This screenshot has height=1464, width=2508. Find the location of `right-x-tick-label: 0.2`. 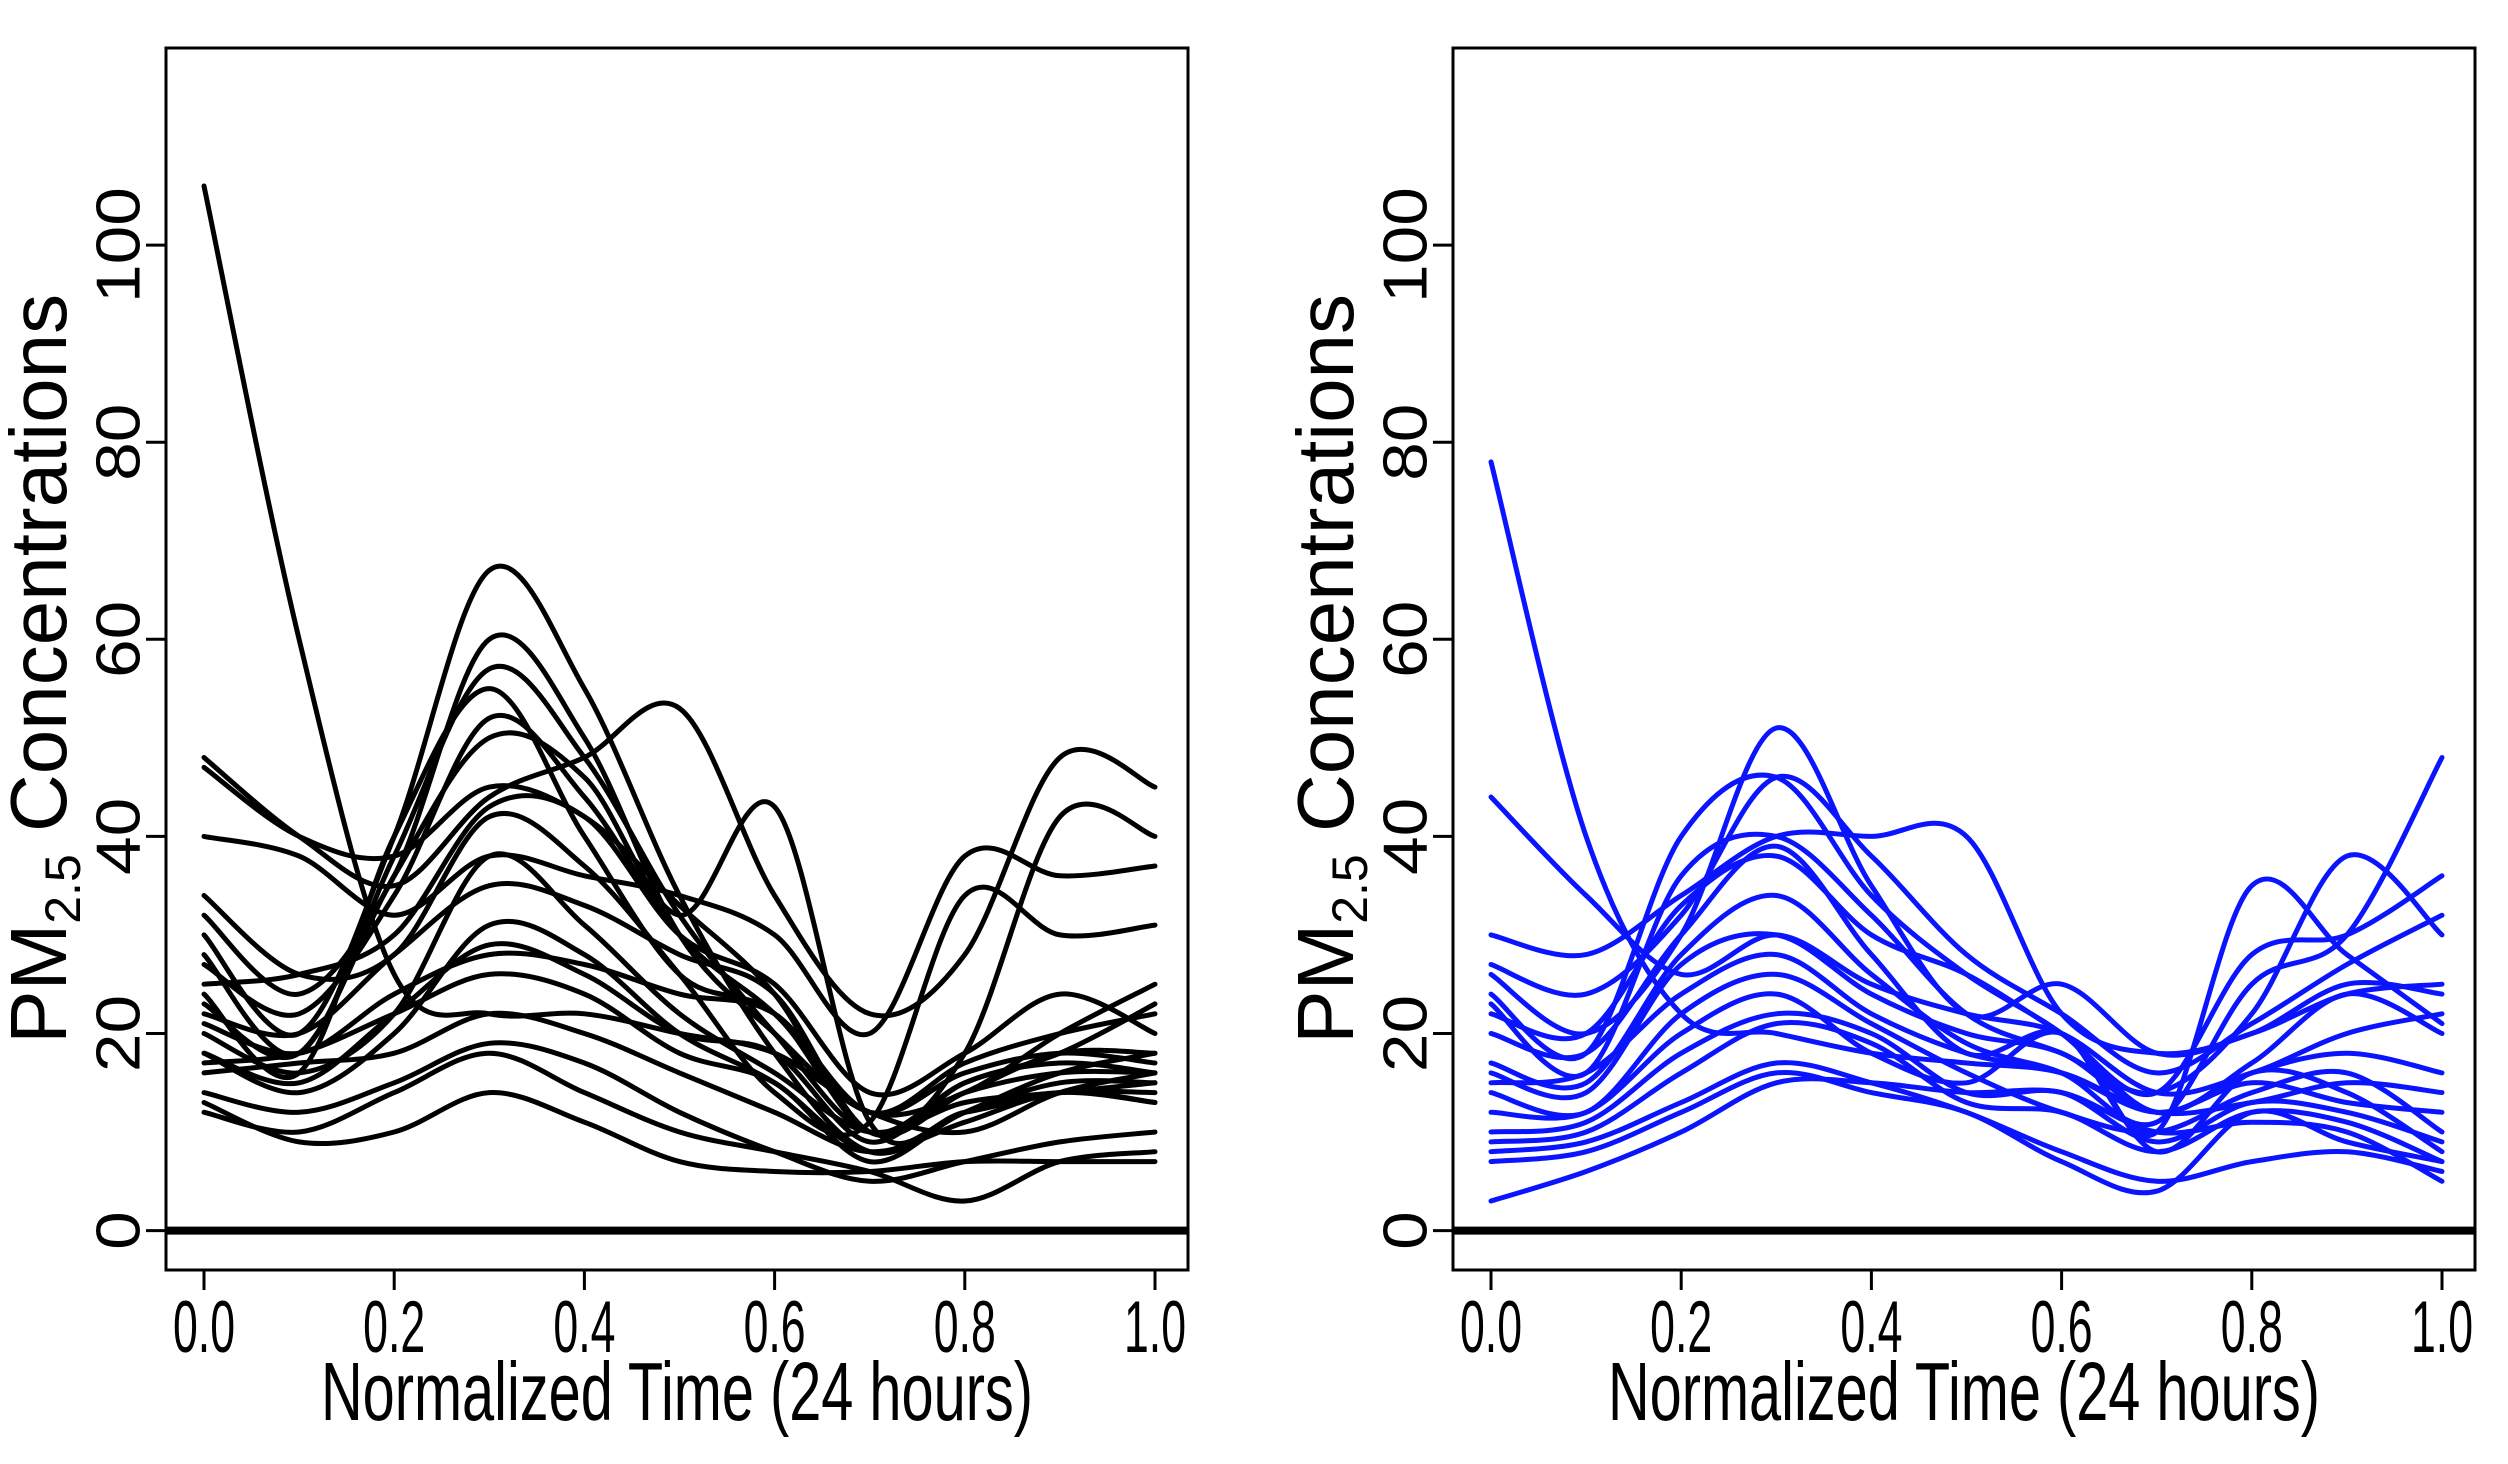

right-x-tick-label: 0.2 is located at coordinates (1681, 1327).